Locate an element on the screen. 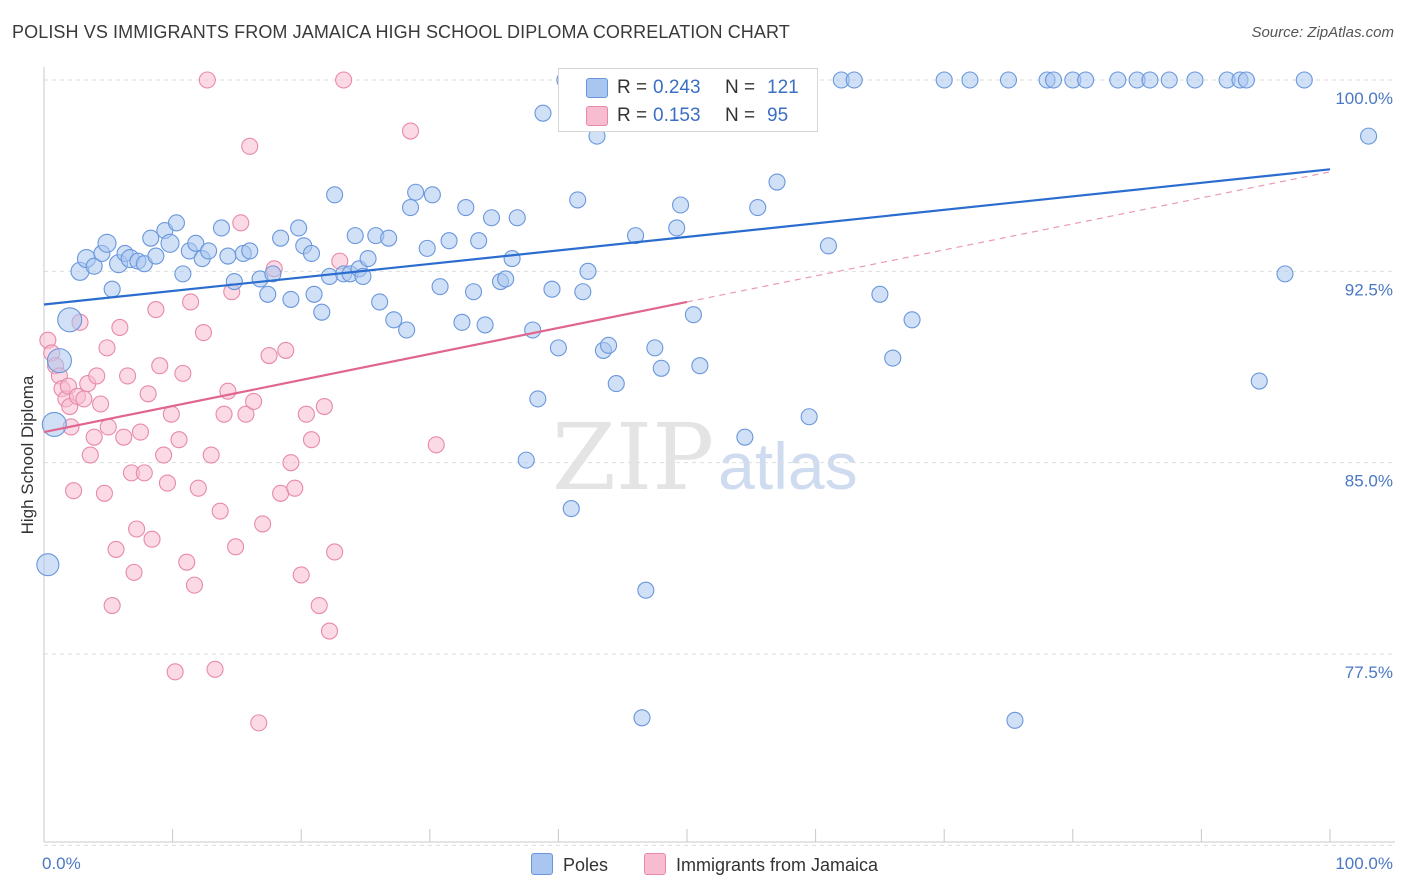  poles-trendline is located at coordinates (687, 237).